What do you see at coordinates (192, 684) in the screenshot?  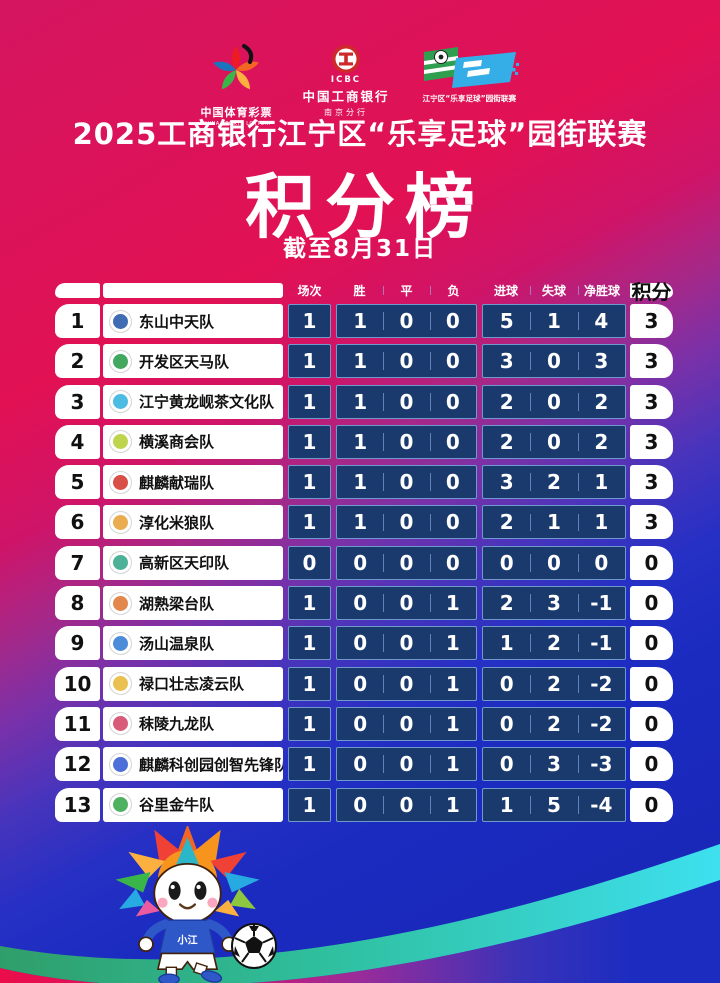 I see `team-name: 禄口壮志凌云队` at bounding box center [192, 684].